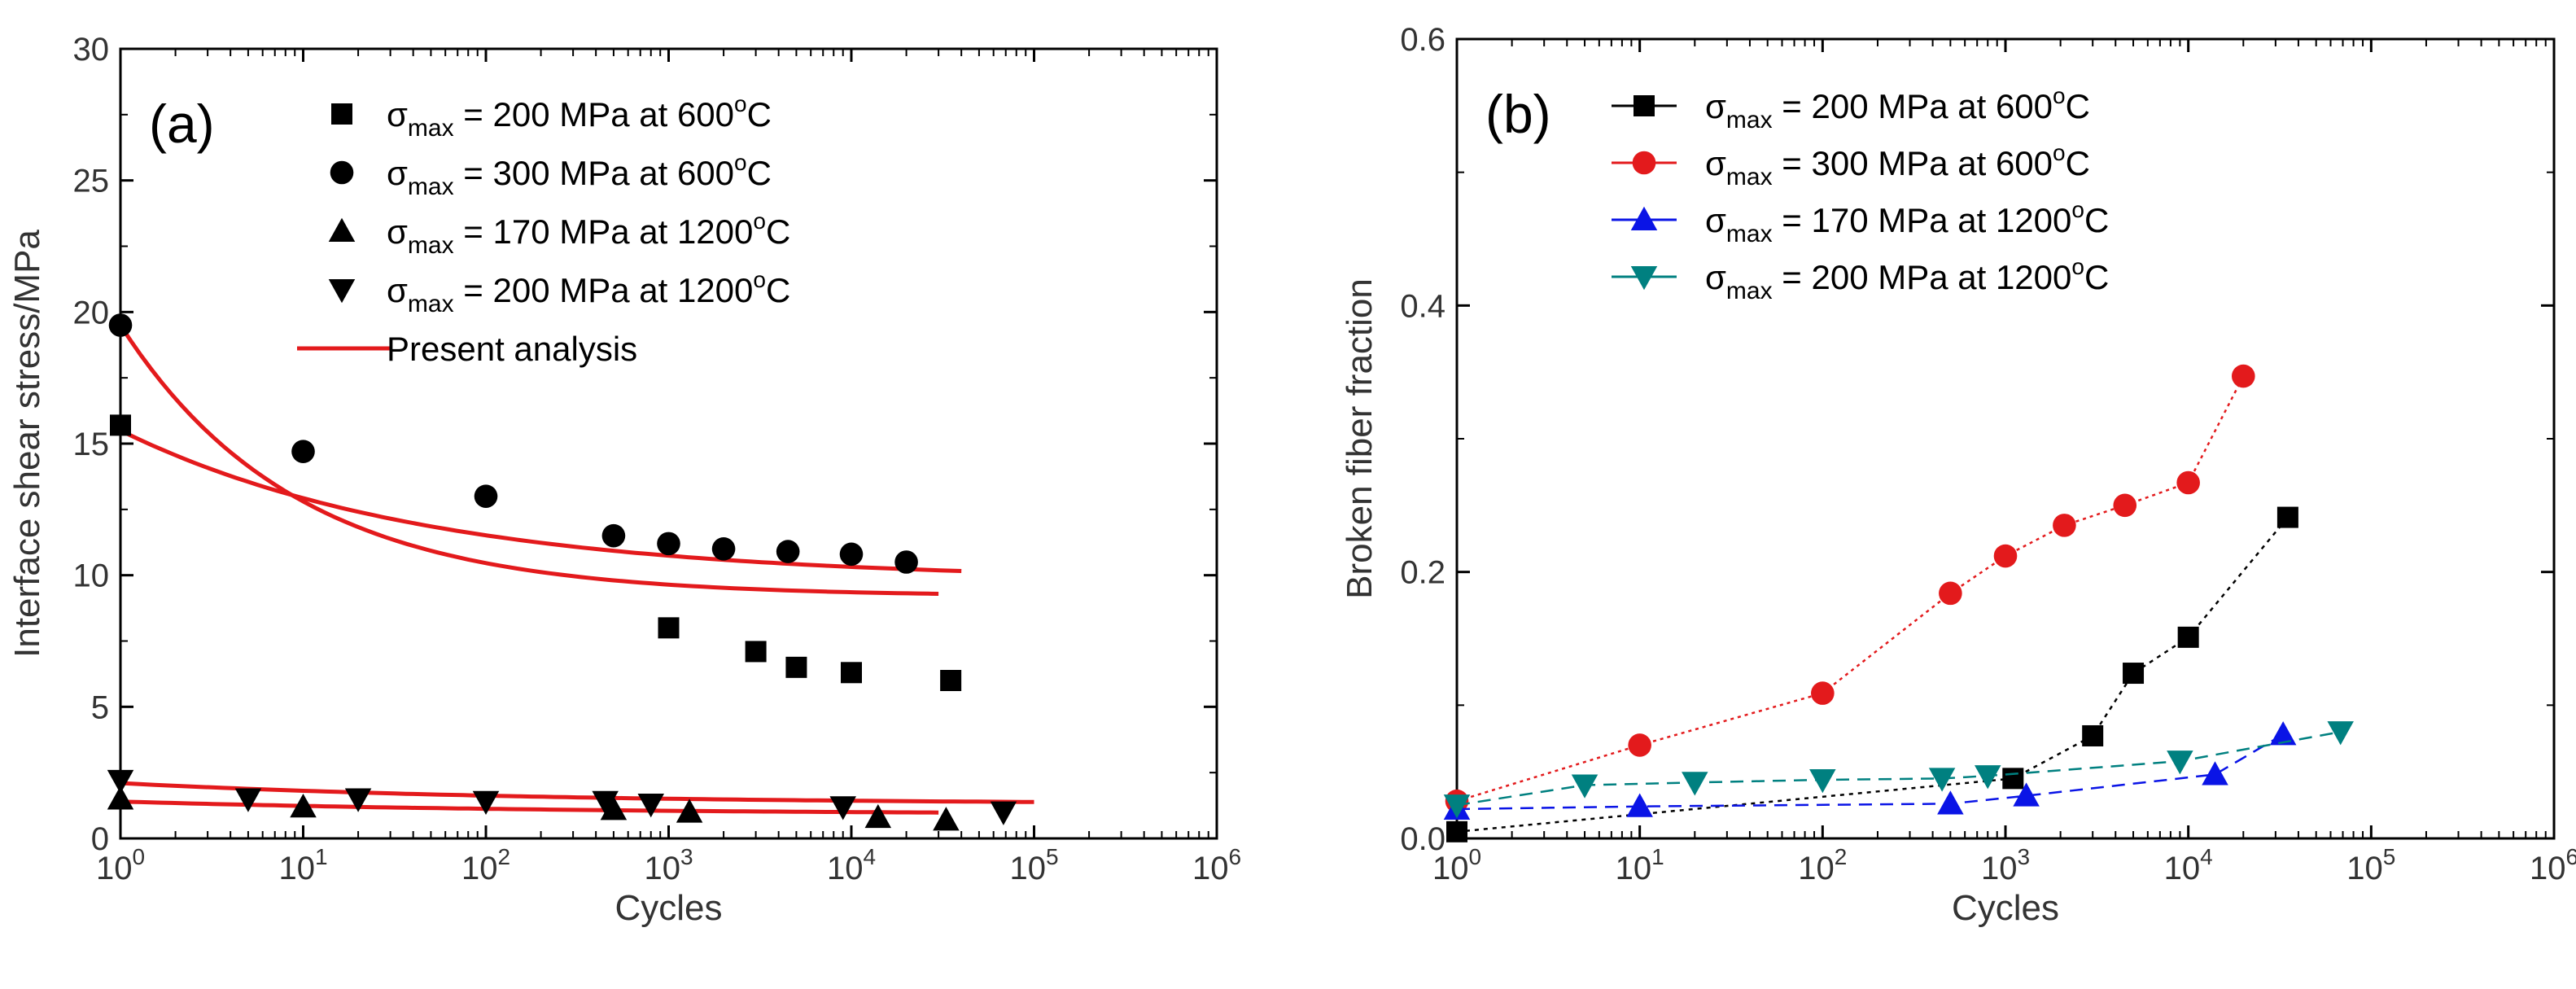  I want to click on legend-text: = 200 MPa at 1200, so click(604, 290).